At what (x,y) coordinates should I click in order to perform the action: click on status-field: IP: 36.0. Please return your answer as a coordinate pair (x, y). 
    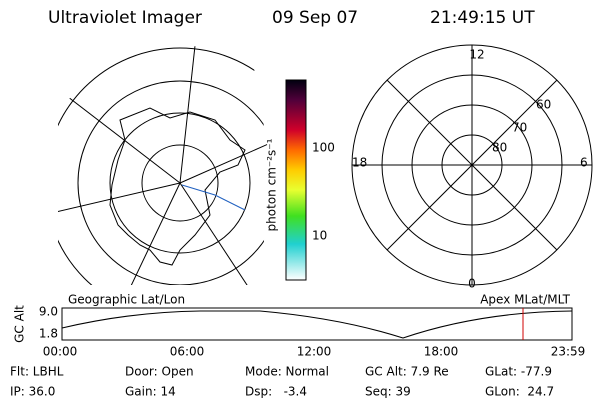
    Looking at the image, I should click on (32, 392).